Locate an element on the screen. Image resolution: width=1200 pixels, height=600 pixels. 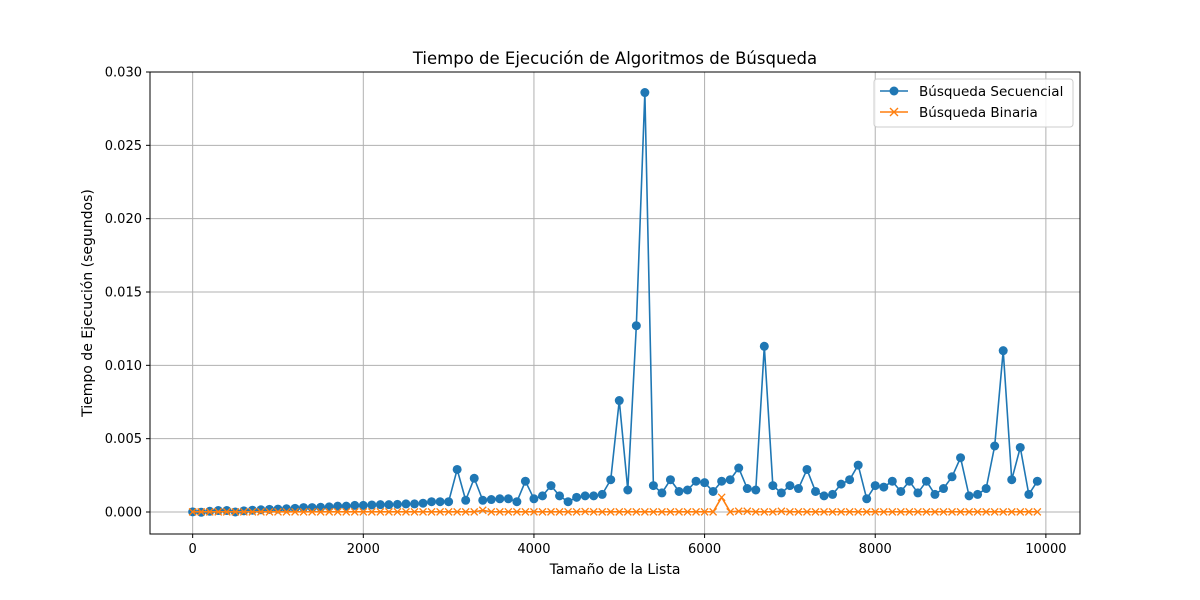
y-tick-label: 0.000 is located at coordinates (123, 513).